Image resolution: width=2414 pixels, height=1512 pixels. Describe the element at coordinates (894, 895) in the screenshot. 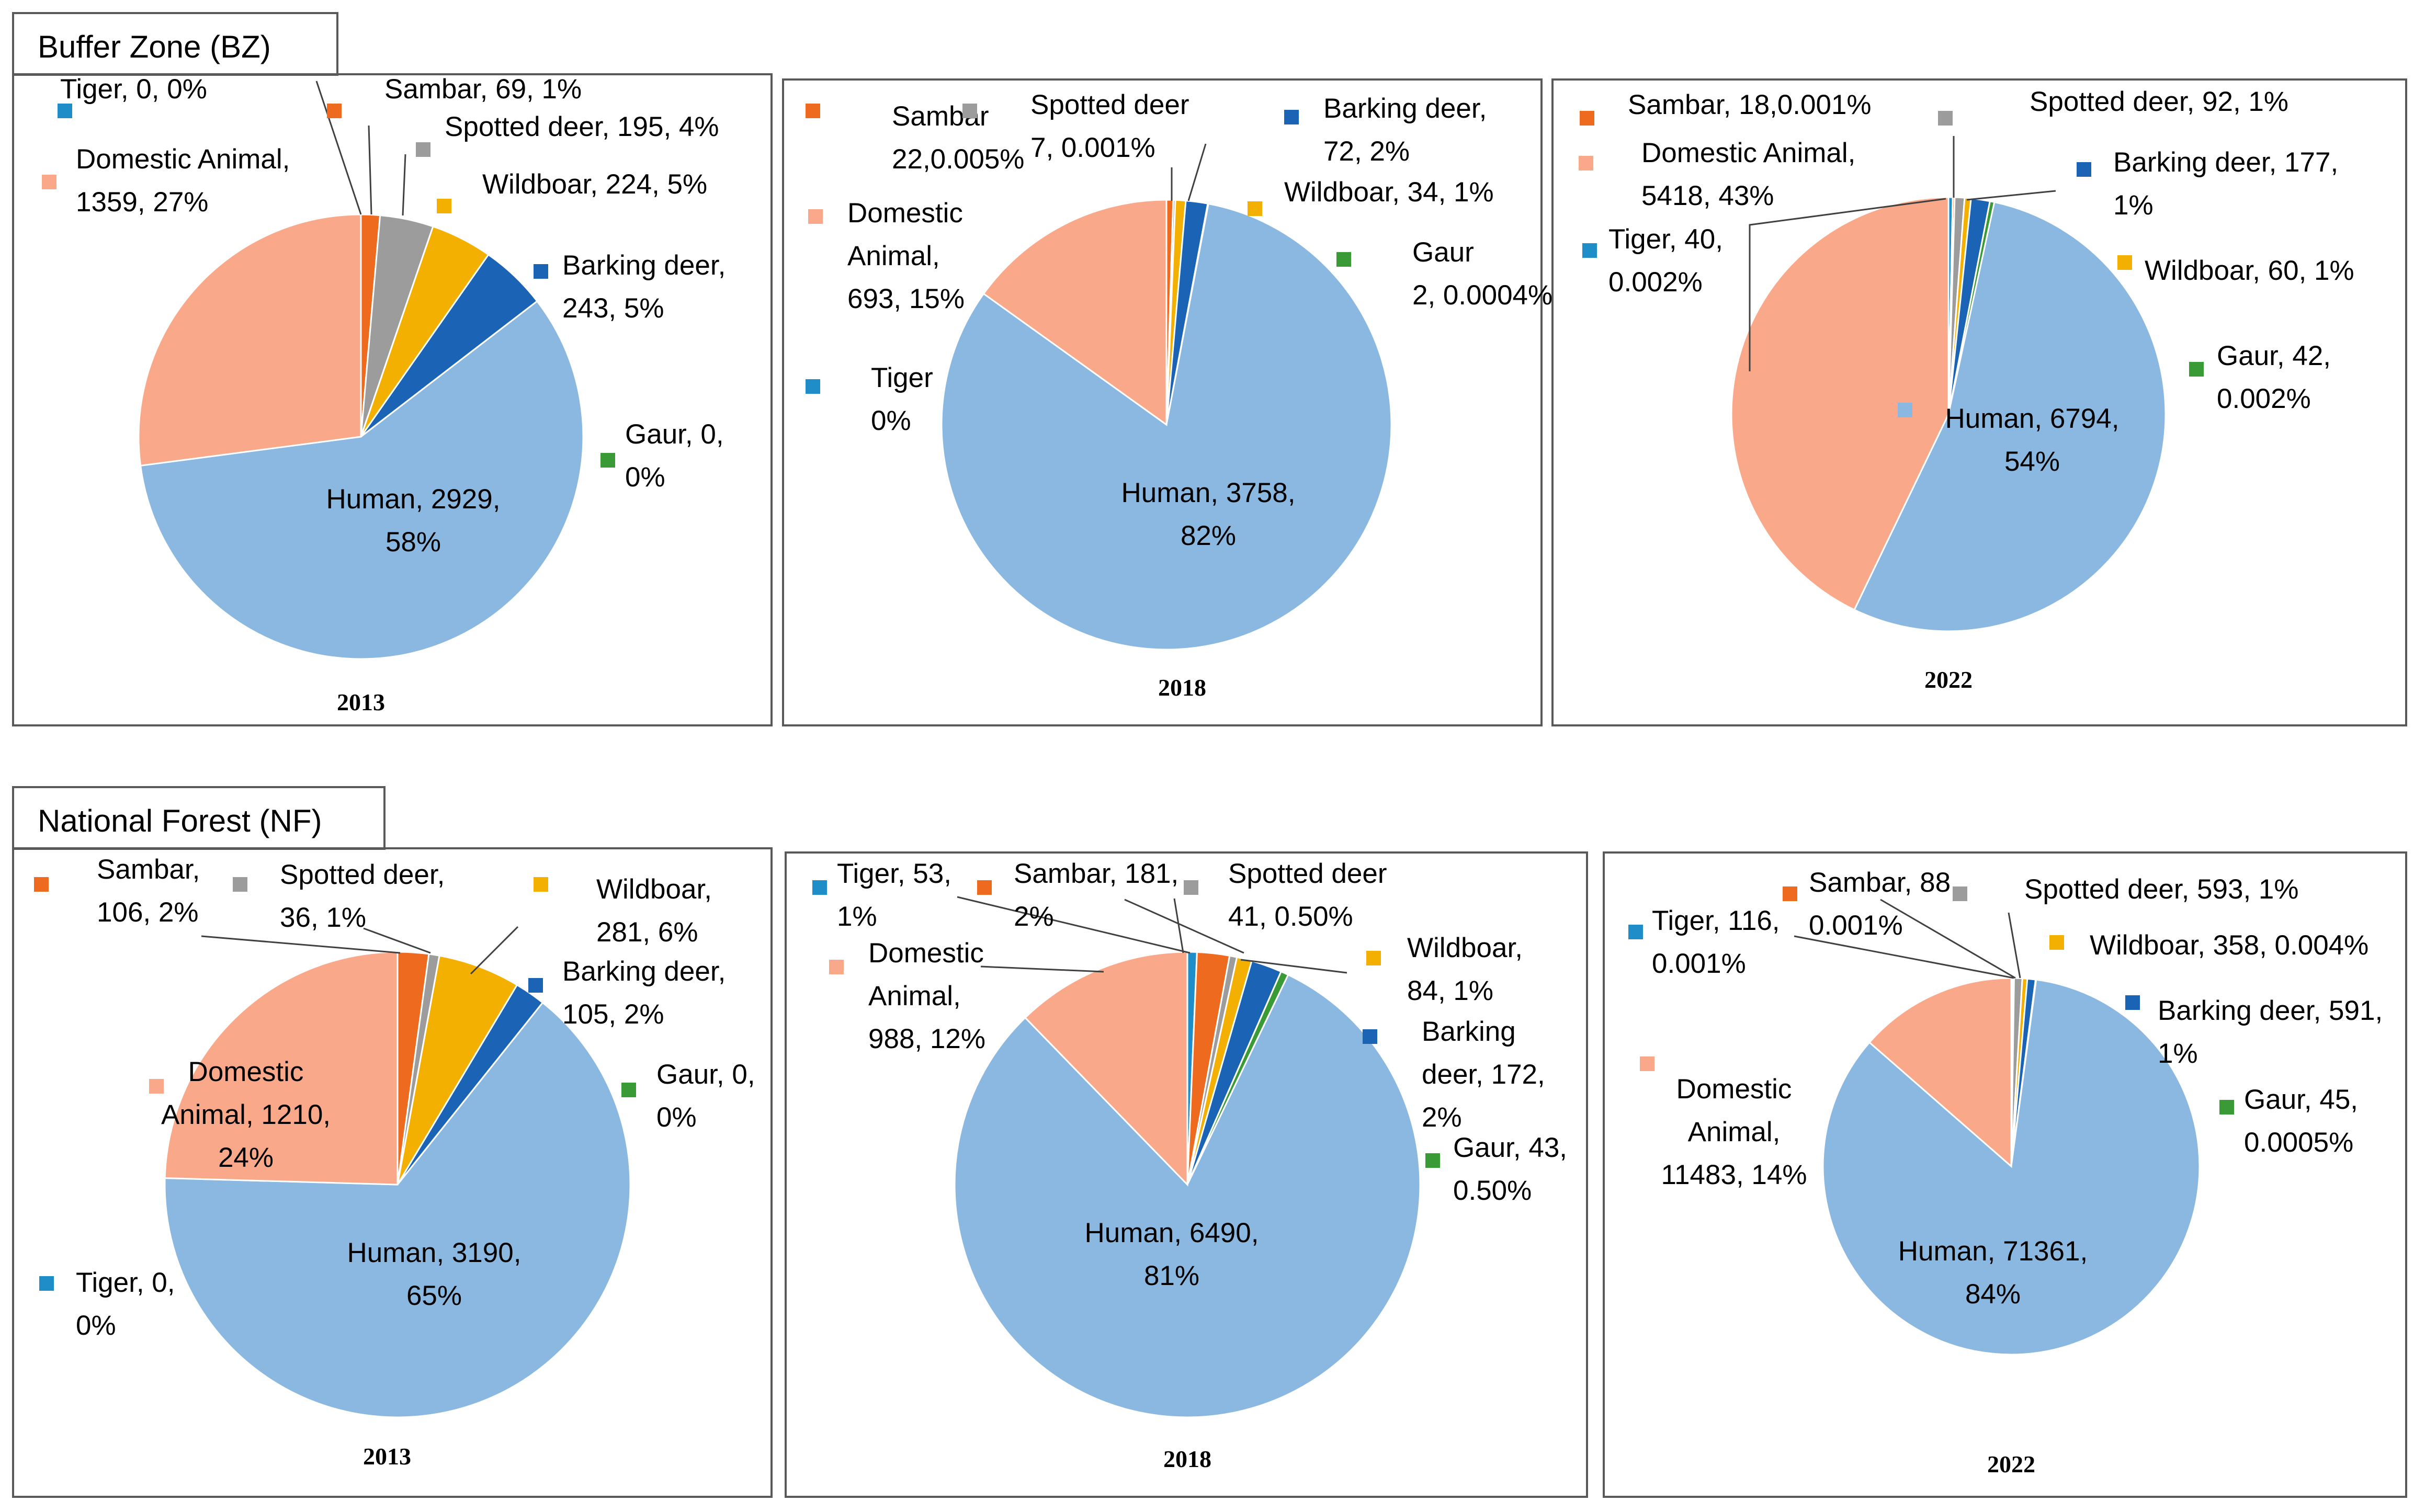

I see `data-label-tiger: Tiger, 53, 1%` at that location.